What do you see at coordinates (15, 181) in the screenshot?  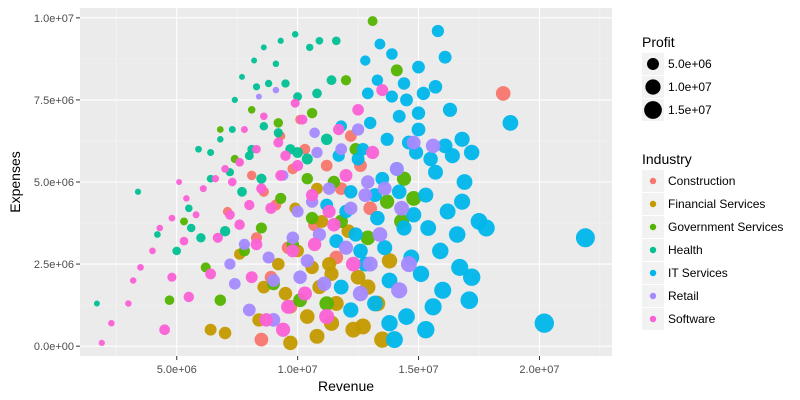 I see `y-axis-title: Expenses` at bounding box center [15, 181].